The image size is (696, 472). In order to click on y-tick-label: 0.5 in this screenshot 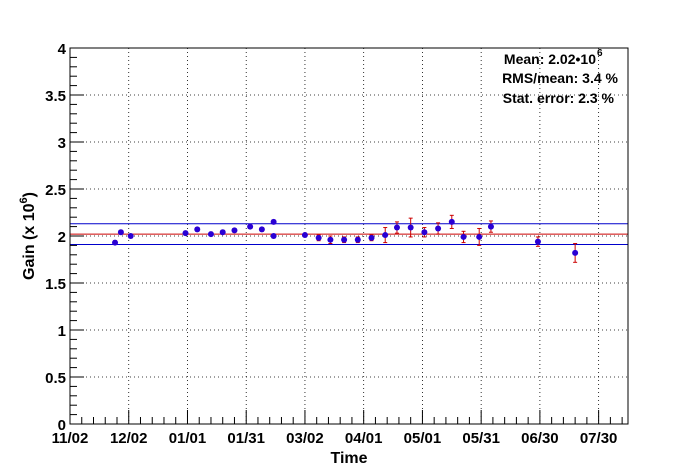, I will do `click(55, 378)`.